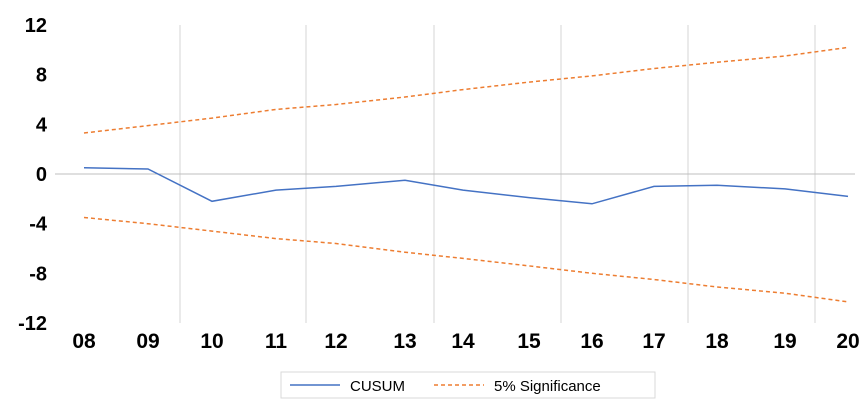 Image resolution: width=863 pixels, height=400 pixels. Describe the element at coordinates (717, 341) in the screenshot. I see `x-tick-label: 18` at that location.